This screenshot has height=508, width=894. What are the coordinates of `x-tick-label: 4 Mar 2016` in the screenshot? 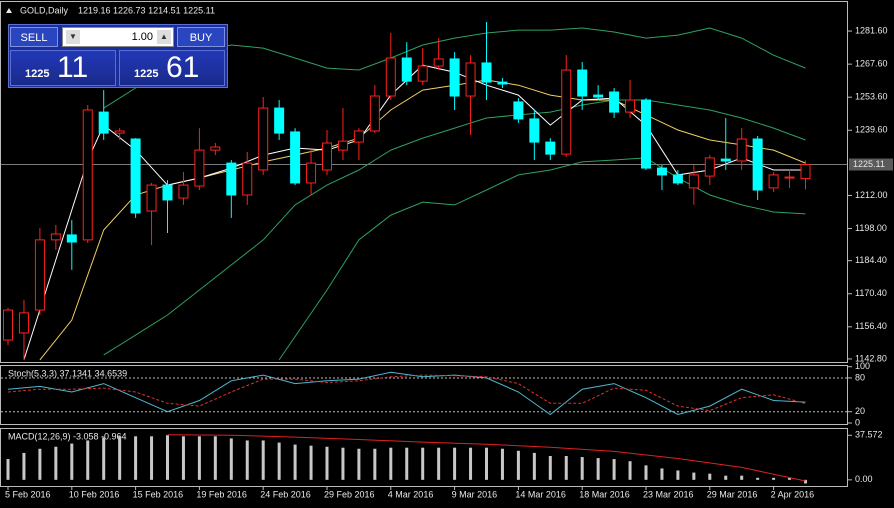 It's located at (411, 494).